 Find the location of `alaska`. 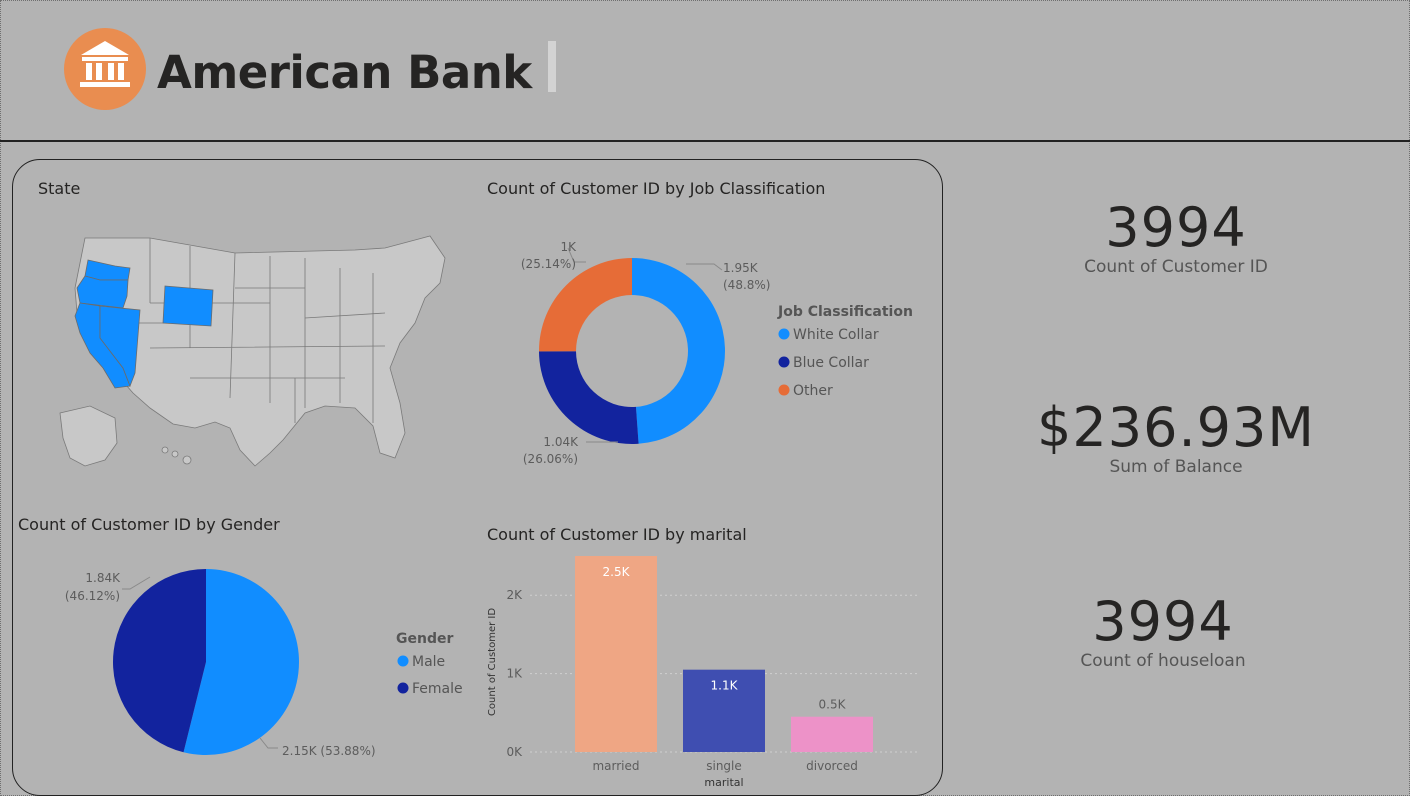

alaska is located at coordinates (88, 436).